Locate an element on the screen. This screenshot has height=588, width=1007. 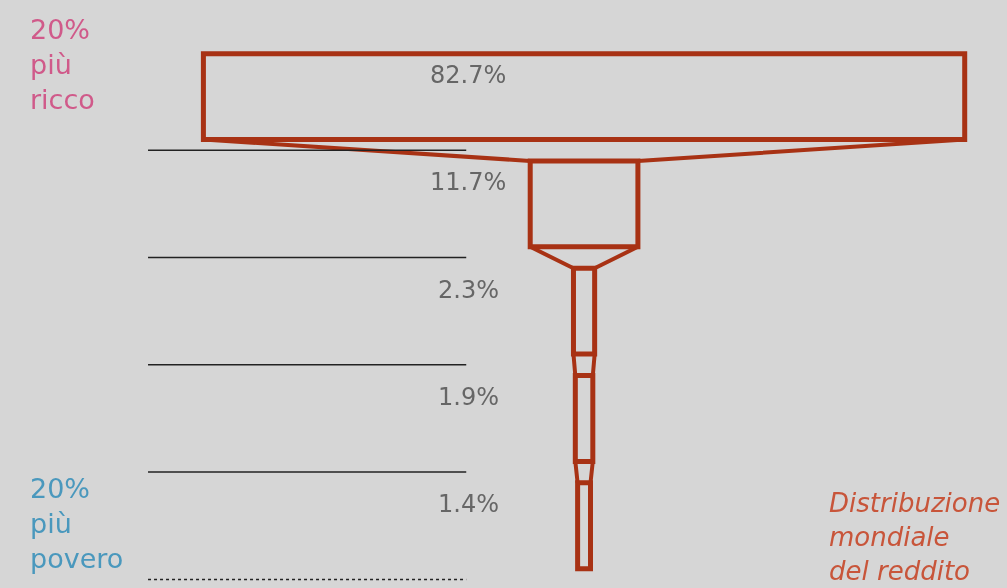
data-label: 1.9% is located at coordinates (468, 397).